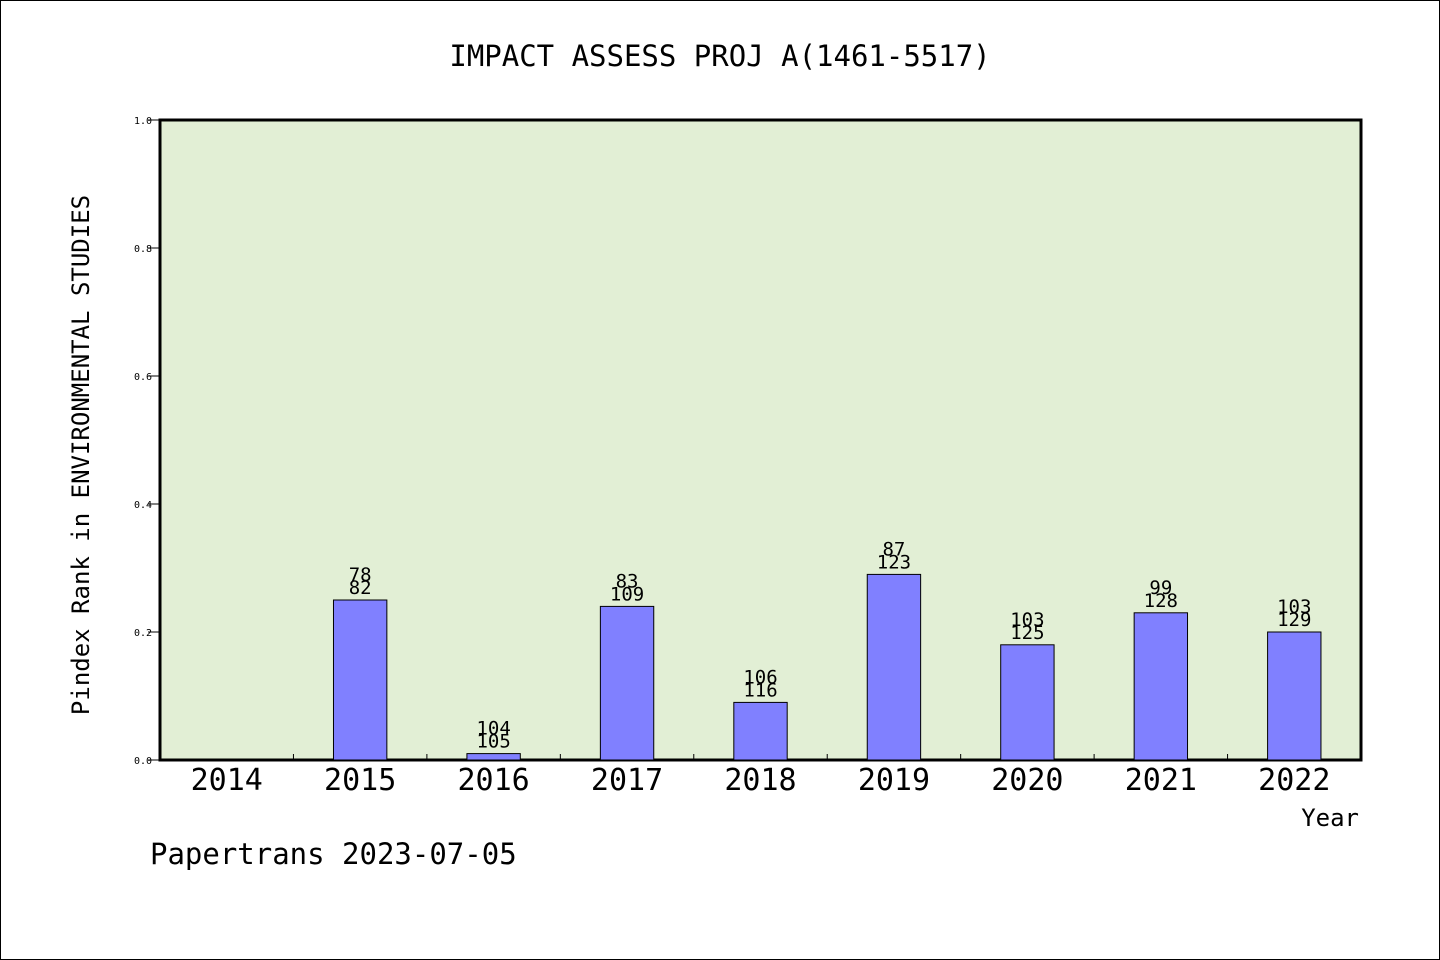  Describe the element at coordinates (360, 588) in the screenshot. I see `bar-label-bottom: 82` at that location.